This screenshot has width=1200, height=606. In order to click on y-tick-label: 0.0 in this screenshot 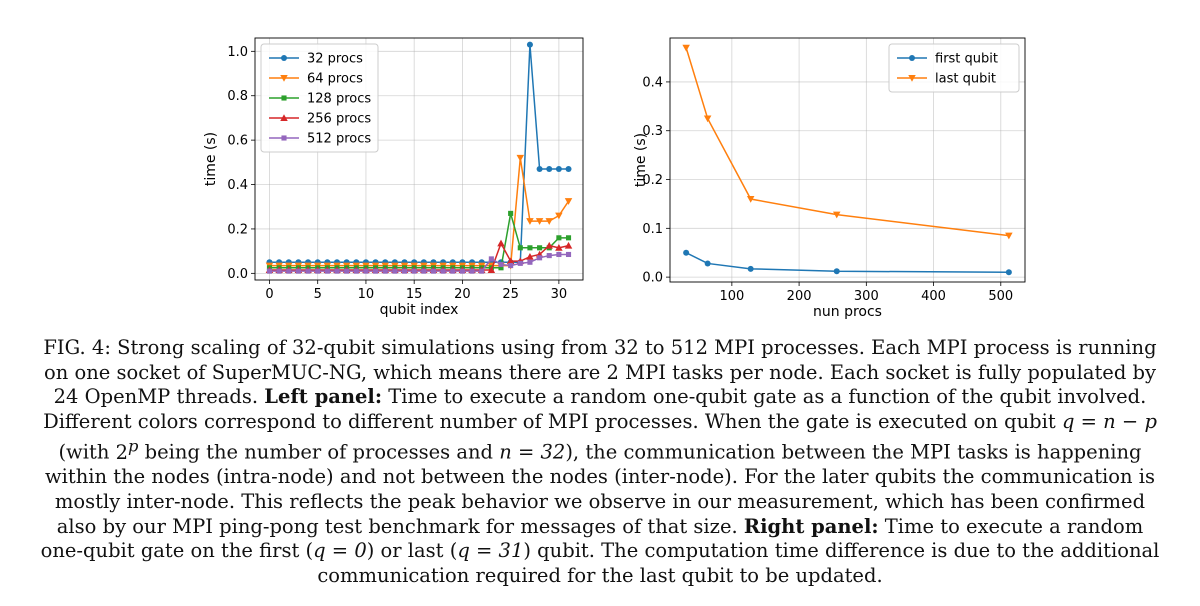, I will do `click(652, 278)`.